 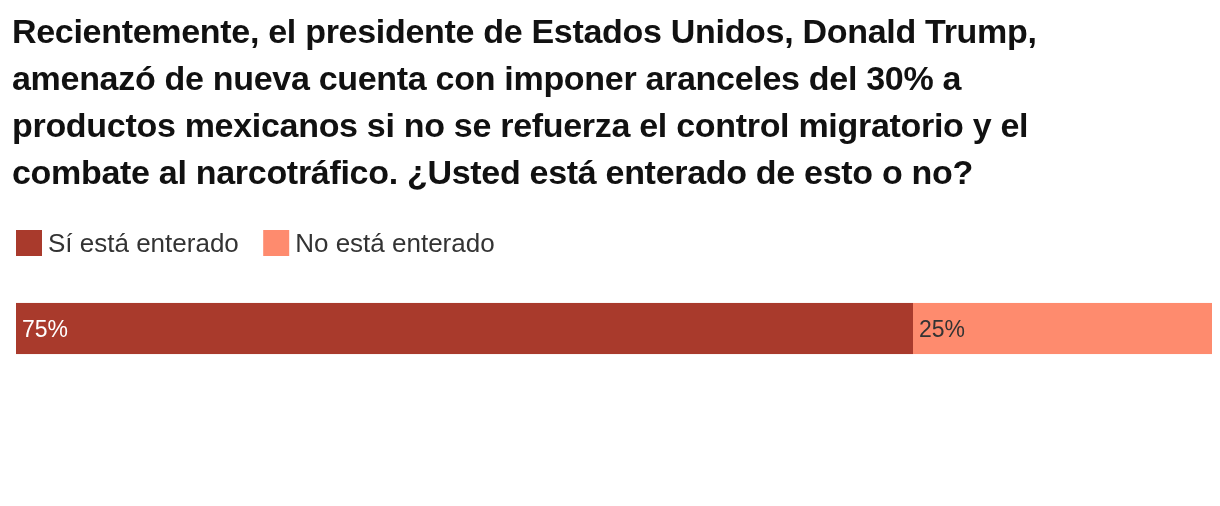 I want to click on data-label: 75%, so click(x=45, y=328).